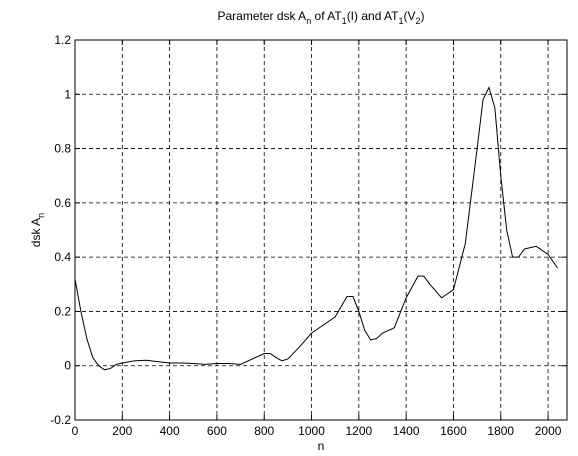  Describe the element at coordinates (261, 16) in the screenshot. I see `text-segment: Parameter dsk A` at that location.